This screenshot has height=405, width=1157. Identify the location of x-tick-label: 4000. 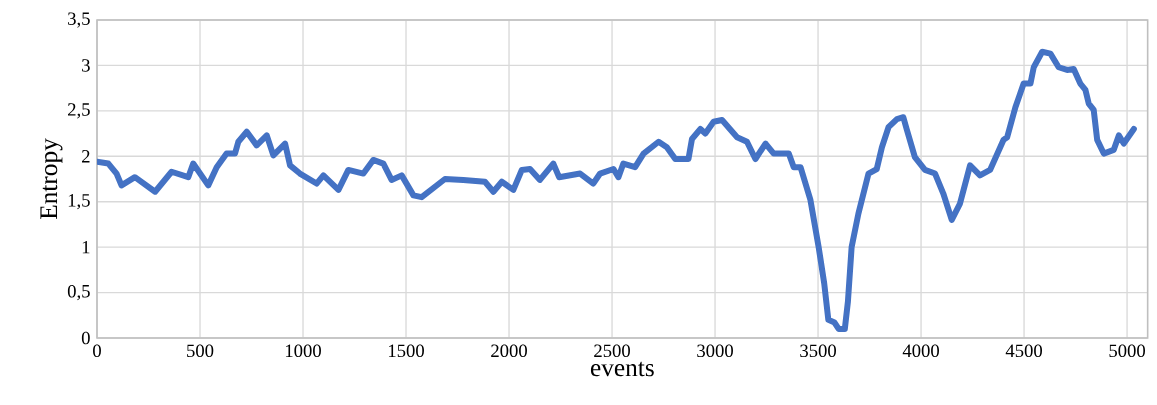
(920, 351).